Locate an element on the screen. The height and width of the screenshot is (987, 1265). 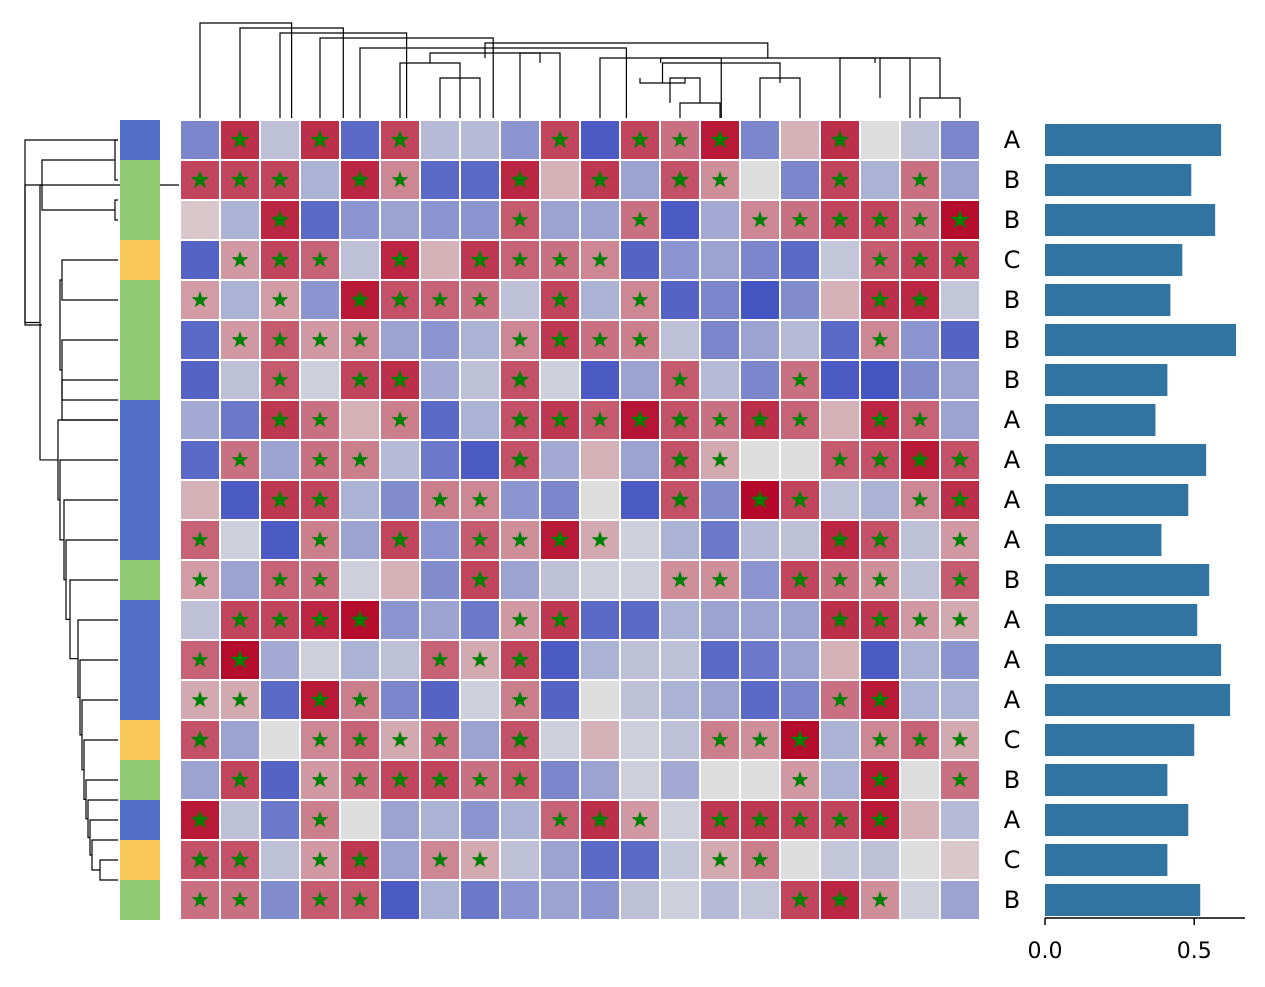
row-group-color-strip is located at coordinates (140, 520).